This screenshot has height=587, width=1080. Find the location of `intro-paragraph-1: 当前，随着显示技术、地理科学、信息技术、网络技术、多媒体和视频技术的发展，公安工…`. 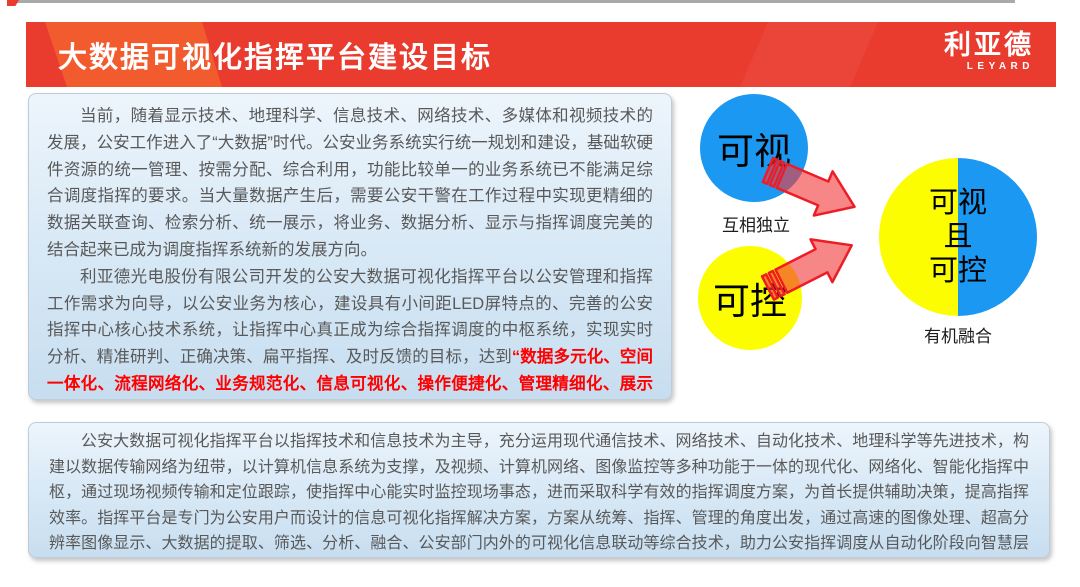

intro-paragraph-1: 当前，随着显示技术、地理科学、信息技术、网络技术、多媒体和视频技术的发展，公安工… is located at coordinates (350, 183).